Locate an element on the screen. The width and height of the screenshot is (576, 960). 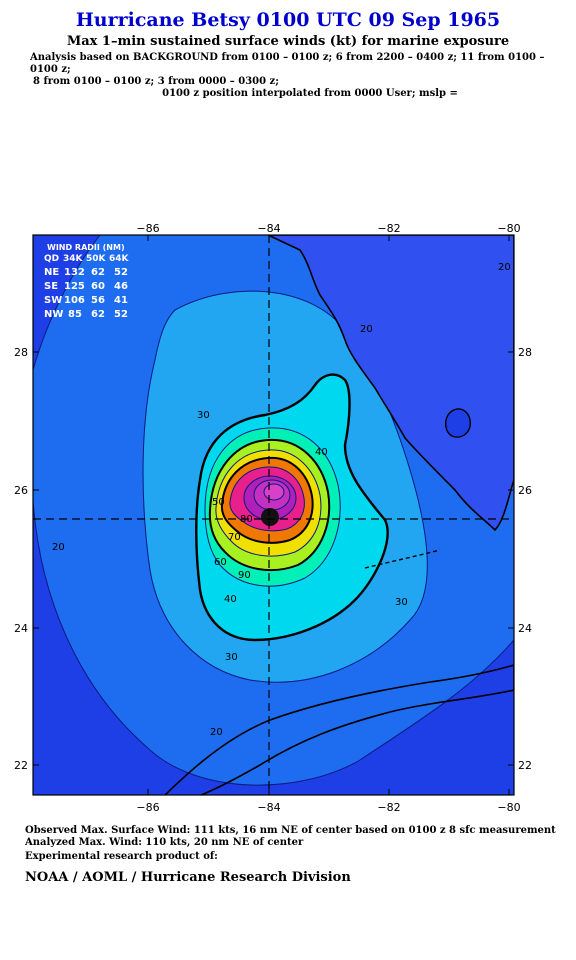
radii-value: 56 is located at coordinates (98, 300).